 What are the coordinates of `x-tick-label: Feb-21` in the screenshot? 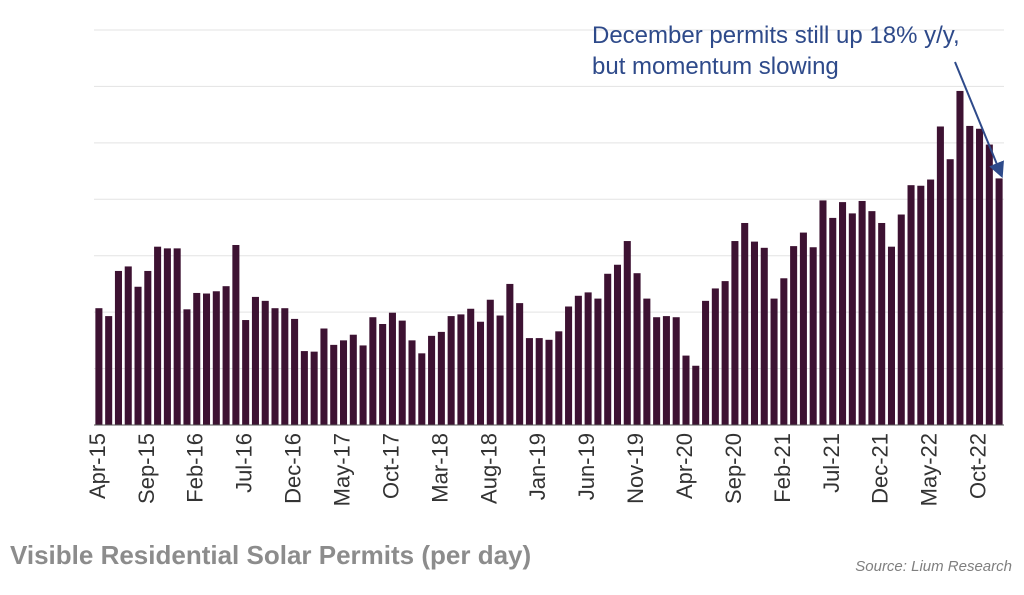 It's located at (782, 468).